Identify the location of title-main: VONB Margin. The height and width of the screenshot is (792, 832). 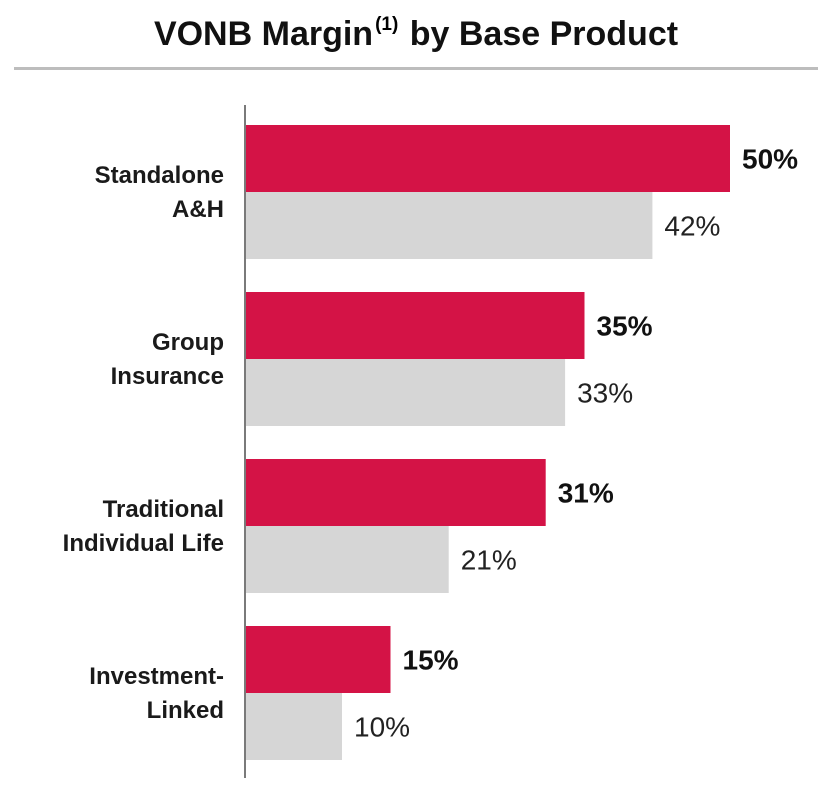
(263, 34).